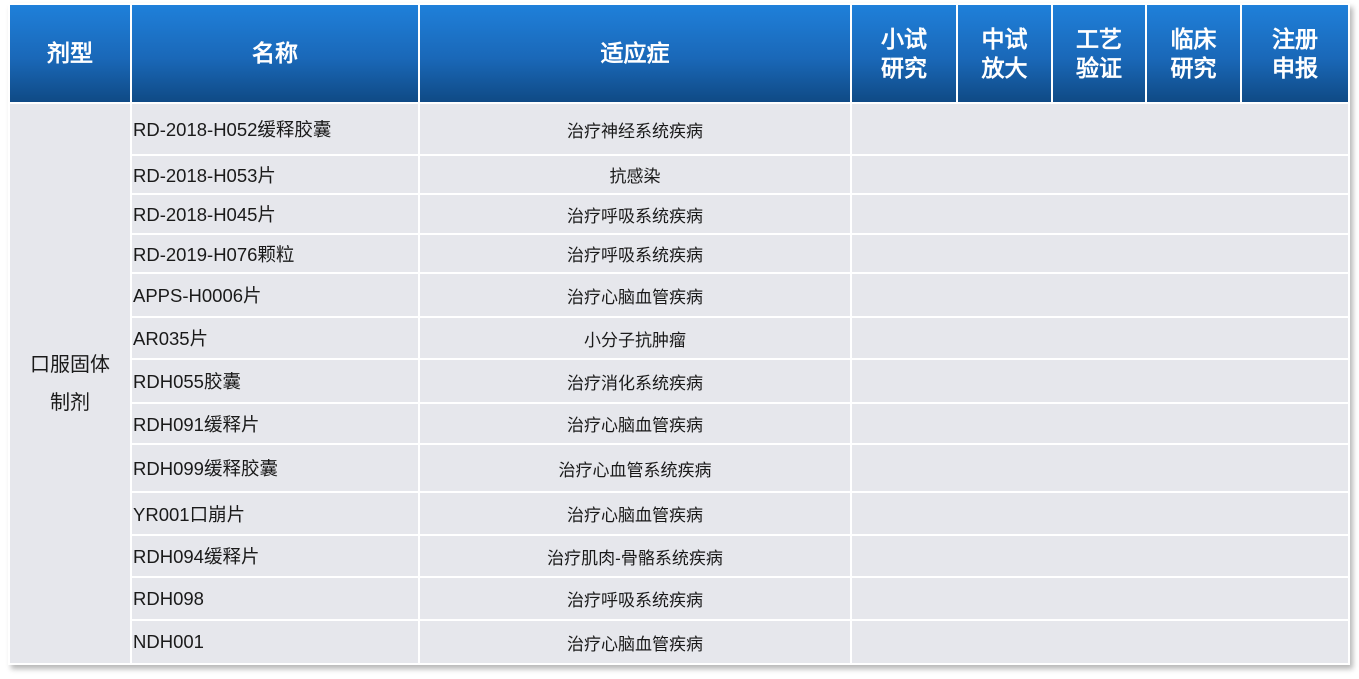 The height and width of the screenshot is (679, 1359). I want to click on header-stage-small-trial: 小试 研究, so click(904, 53).